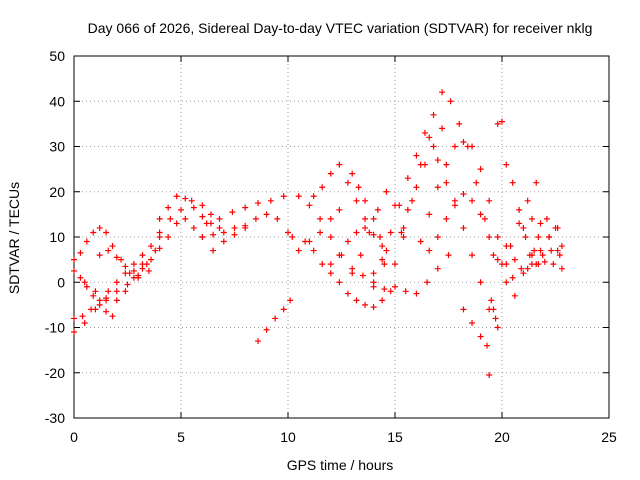 This screenshot has width=640, height=480. I want to click on y-axis-label: SDTVAR / TECUs, so click(14, 238).